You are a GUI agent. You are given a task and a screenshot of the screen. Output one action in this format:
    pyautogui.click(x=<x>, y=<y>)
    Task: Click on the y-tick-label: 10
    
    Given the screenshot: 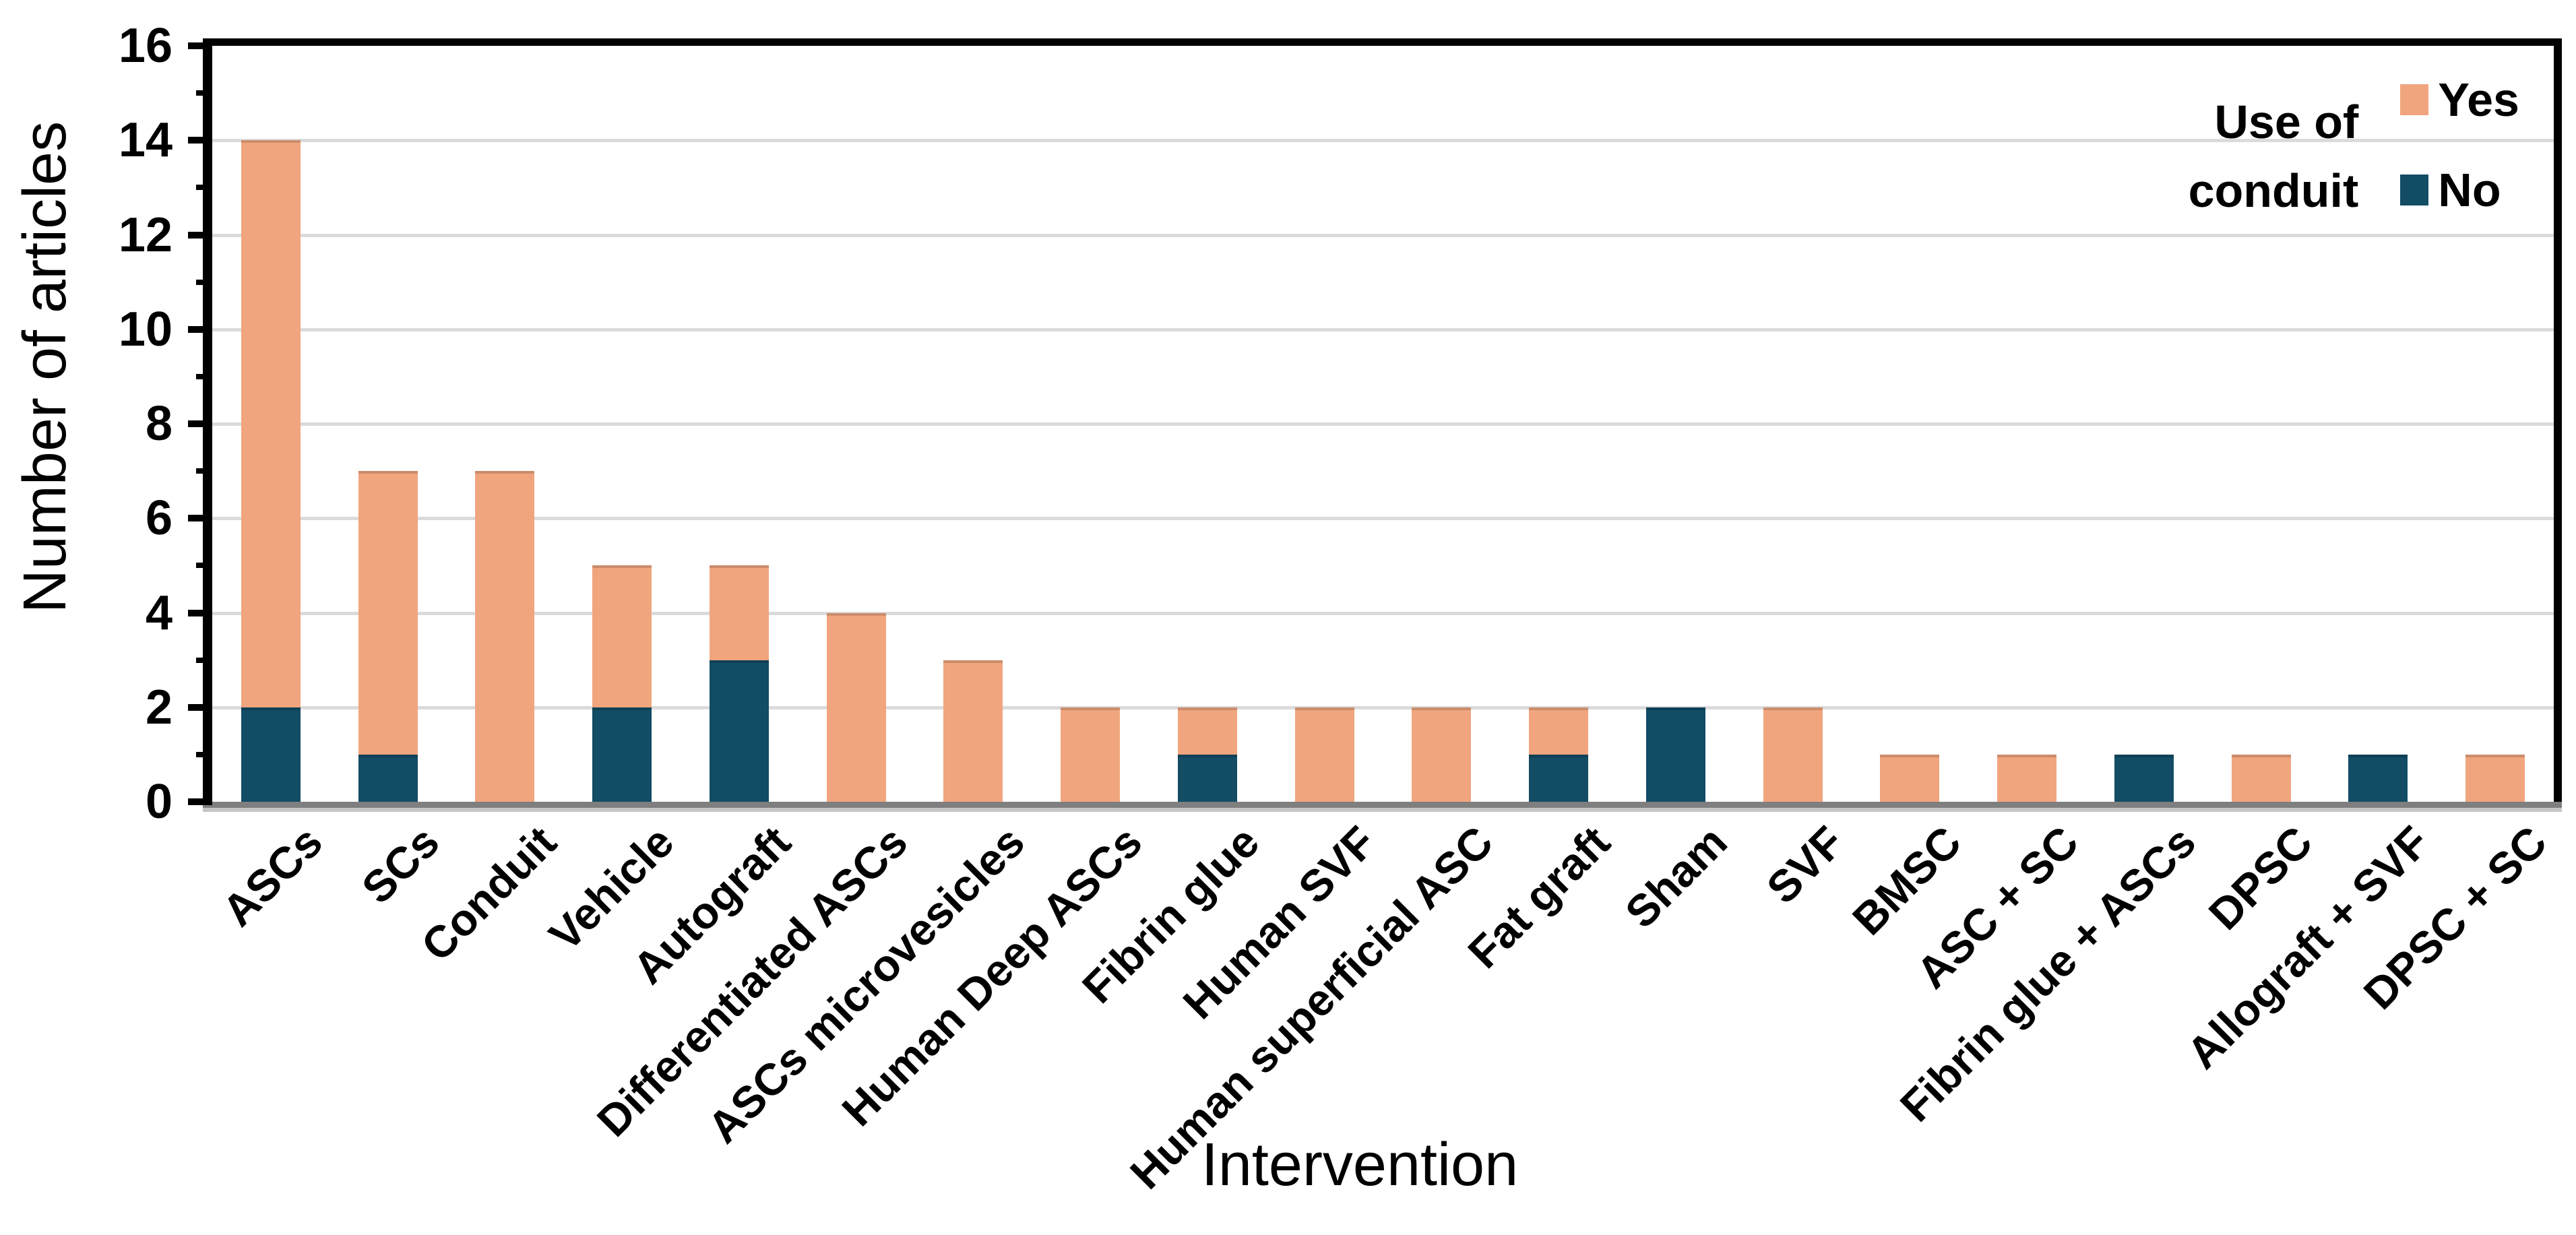 What is the action you would take?
    pyautogui.click(x=145, y=329)
    